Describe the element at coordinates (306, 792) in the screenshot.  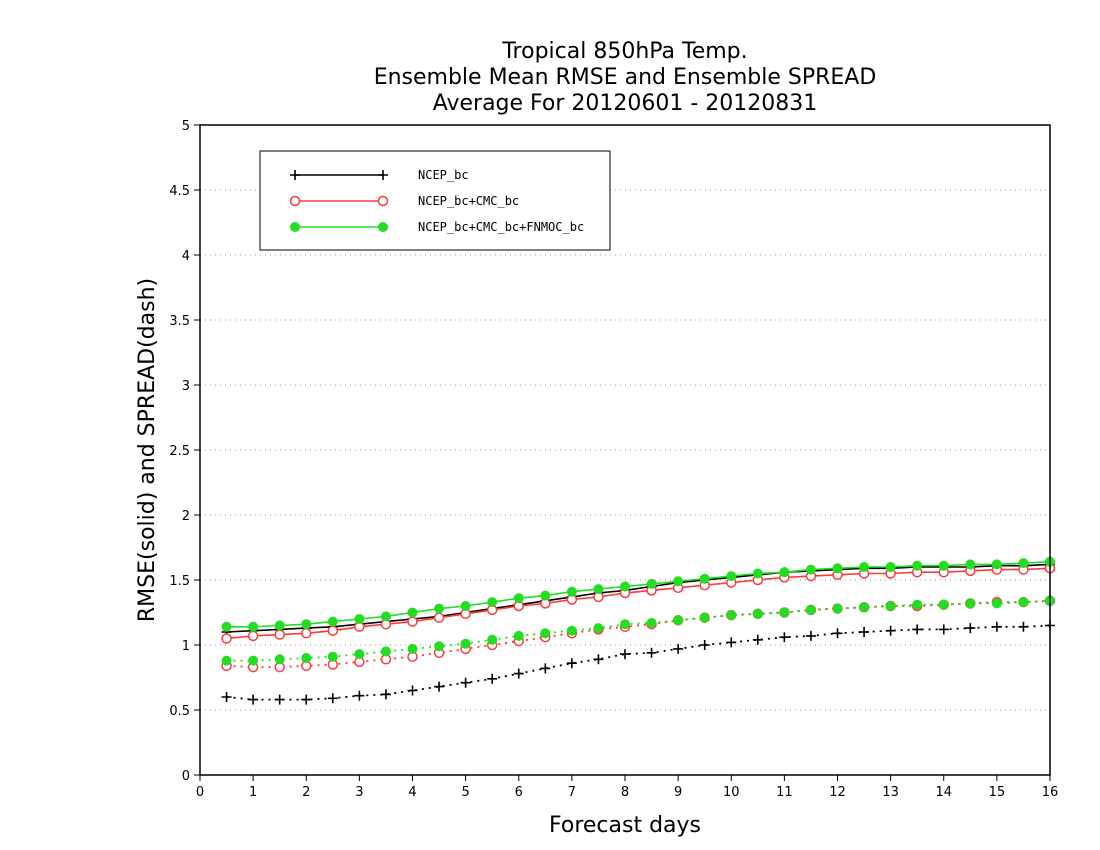
I see `x-tick-label: 2` at that location.